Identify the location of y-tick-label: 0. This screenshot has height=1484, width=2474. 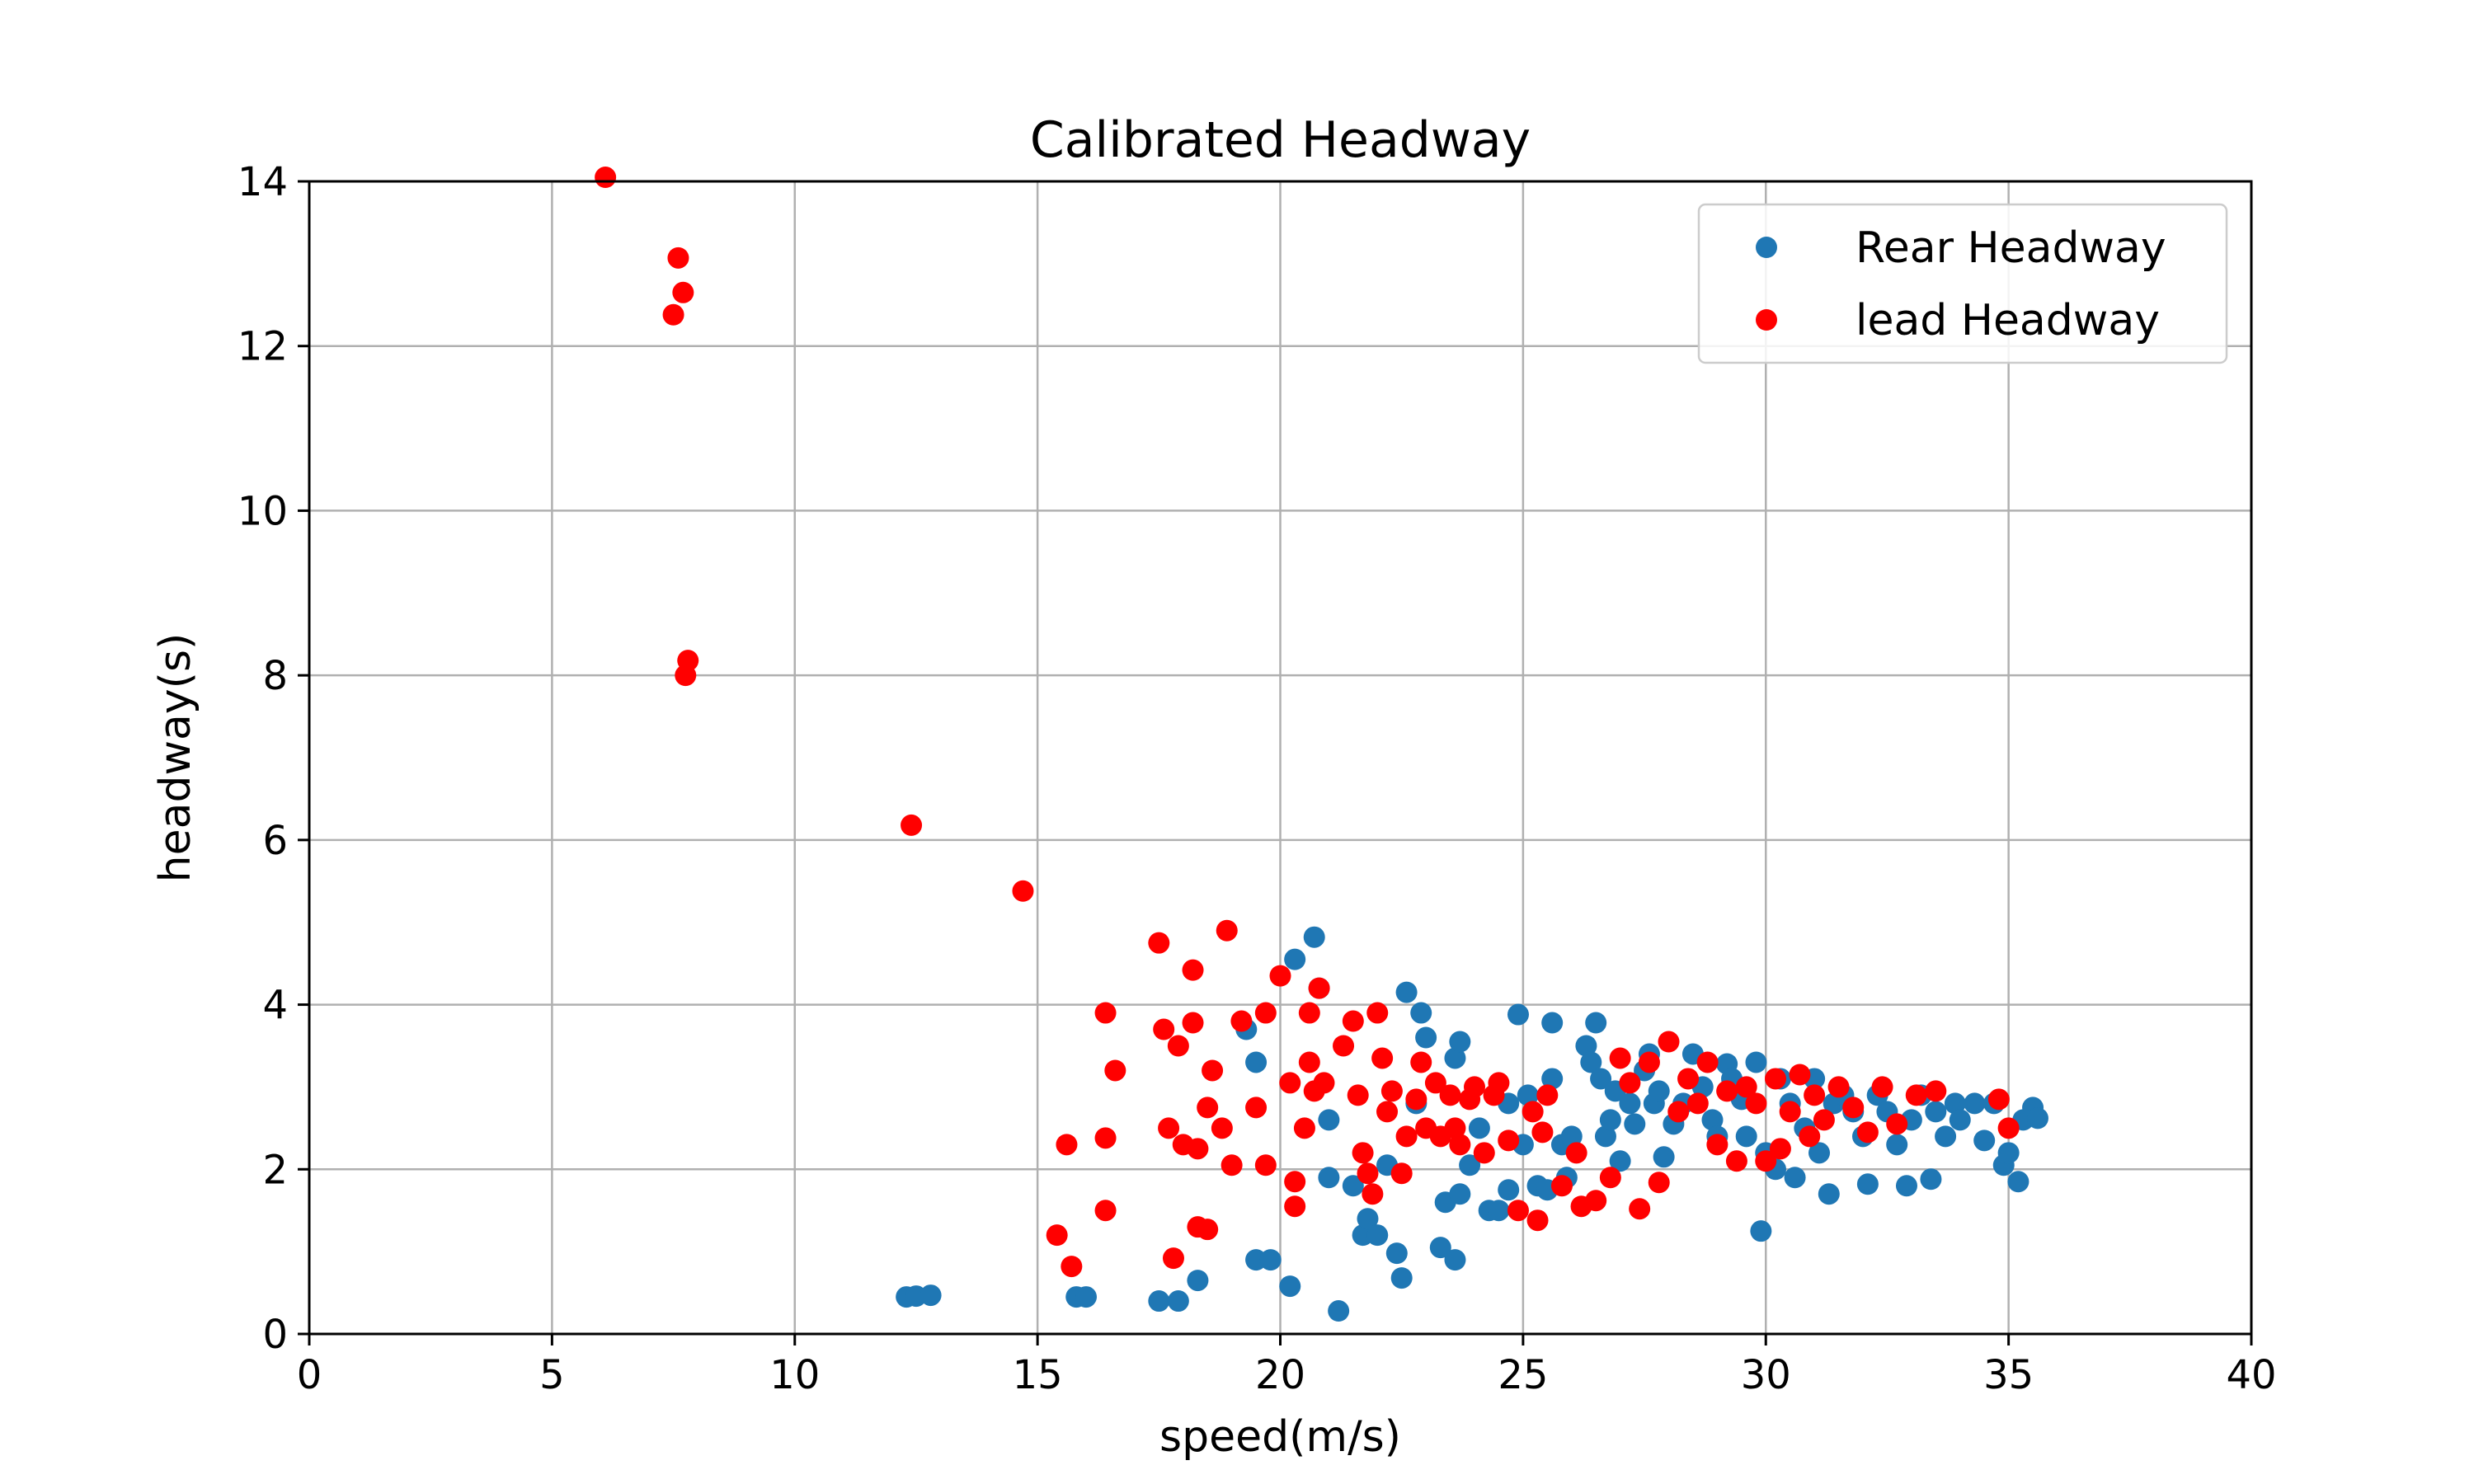
(275, 1335).